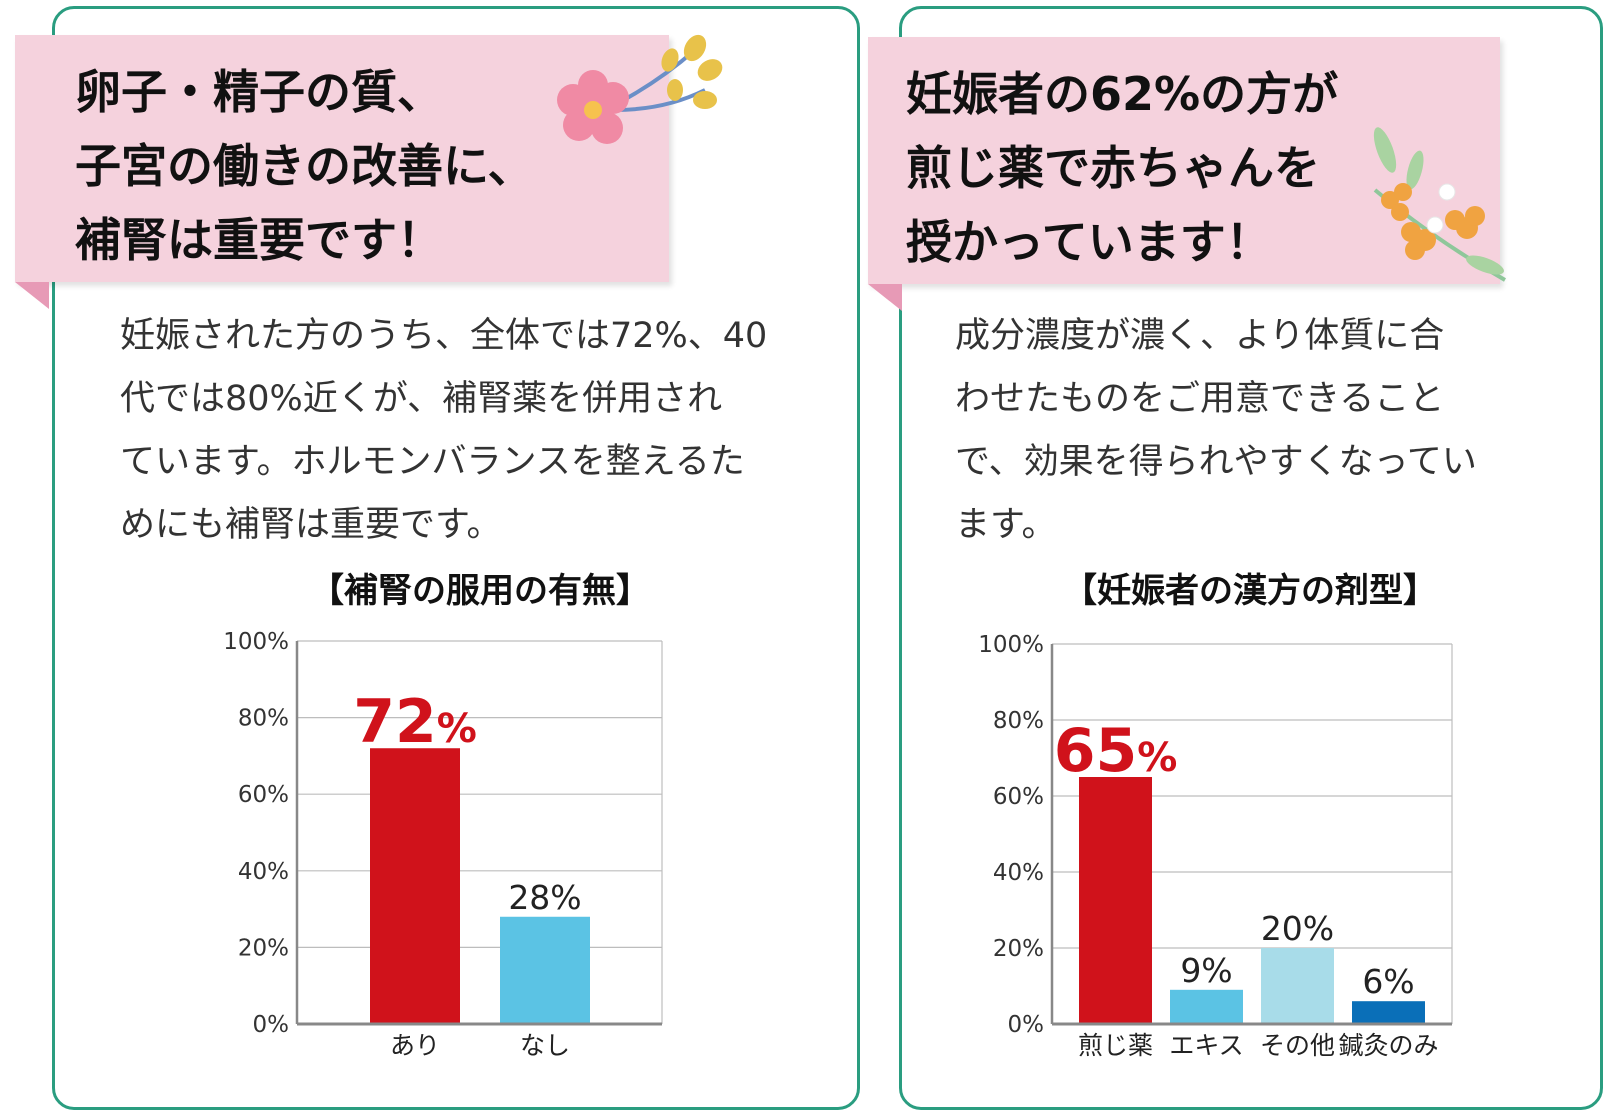 Image resolution: width=1606 pixels, height=1114 pixels. What do you see at coordinates (1297, 928) in the screenshot?
I see `value-label: 20%` at bounding box center [1297, 928].